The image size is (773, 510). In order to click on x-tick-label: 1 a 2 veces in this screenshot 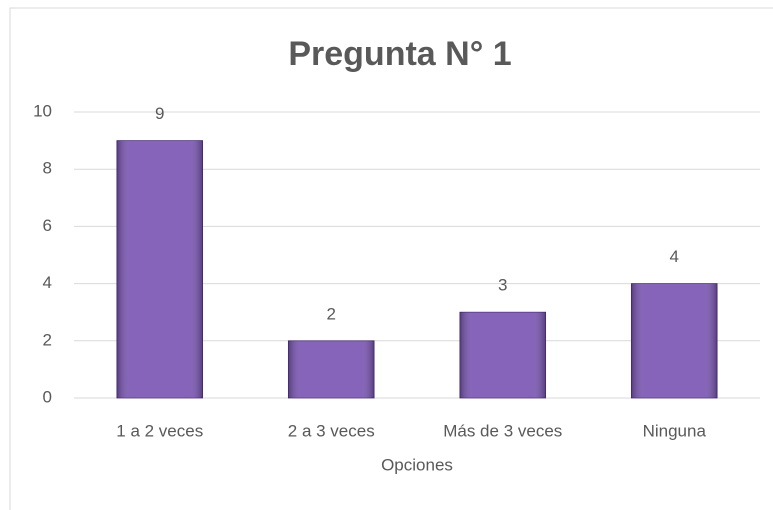, I will do `click(159, 430)`.